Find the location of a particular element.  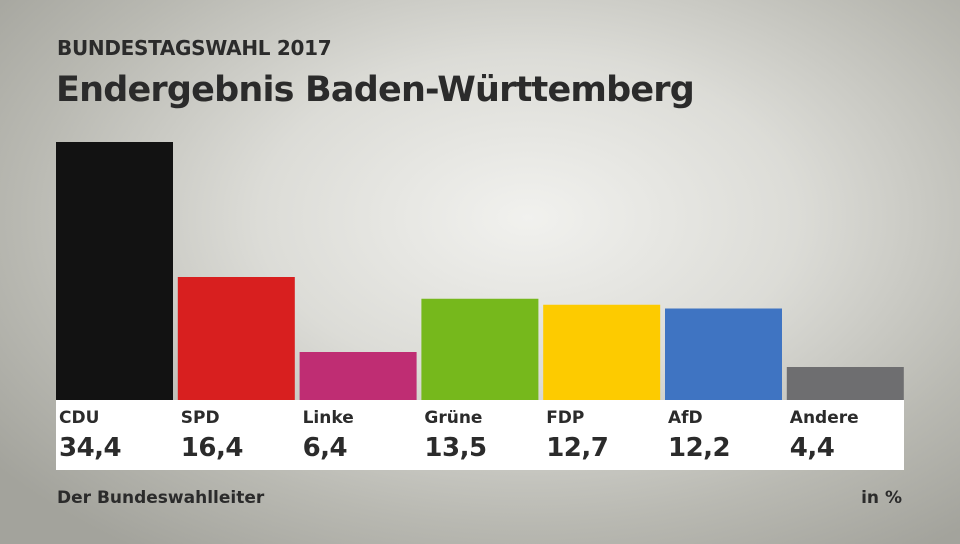

category-label: Grüne is located at coordinates (453, 418).